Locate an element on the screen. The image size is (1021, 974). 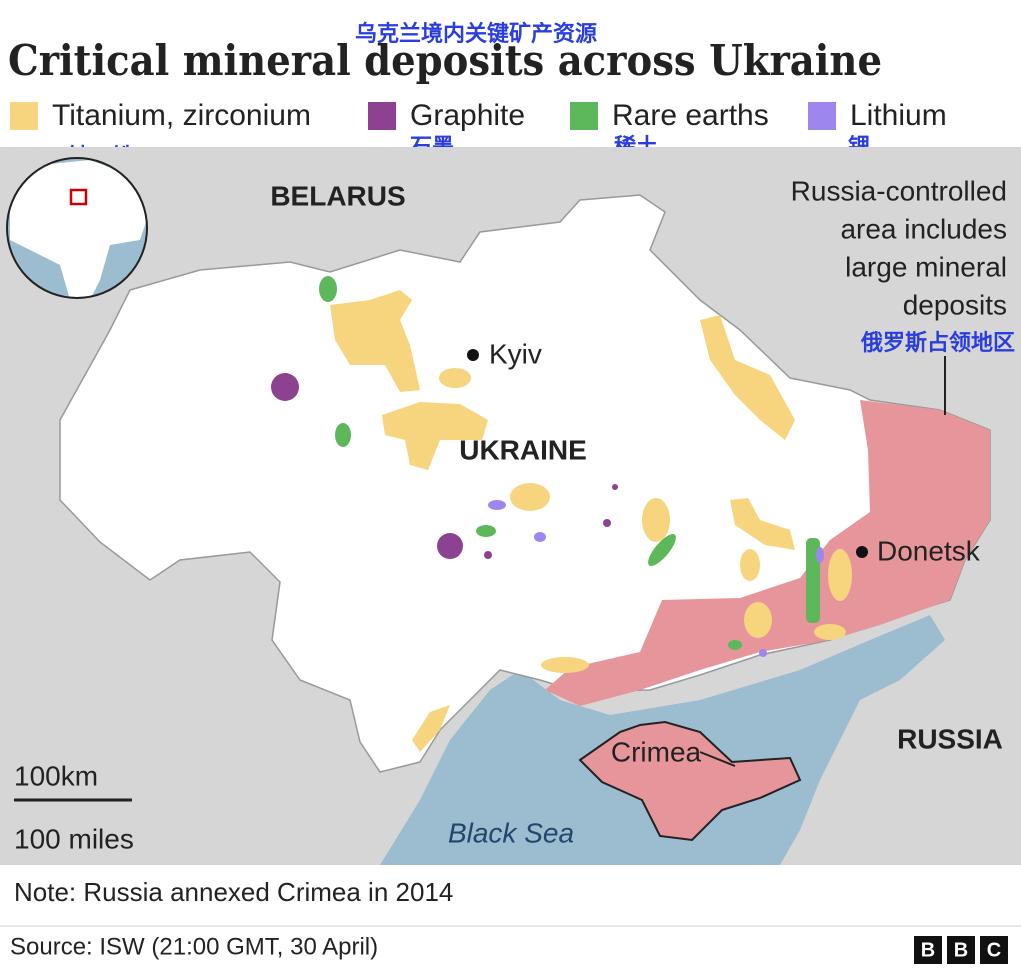
leader-line is located at coordinates (717, 759).